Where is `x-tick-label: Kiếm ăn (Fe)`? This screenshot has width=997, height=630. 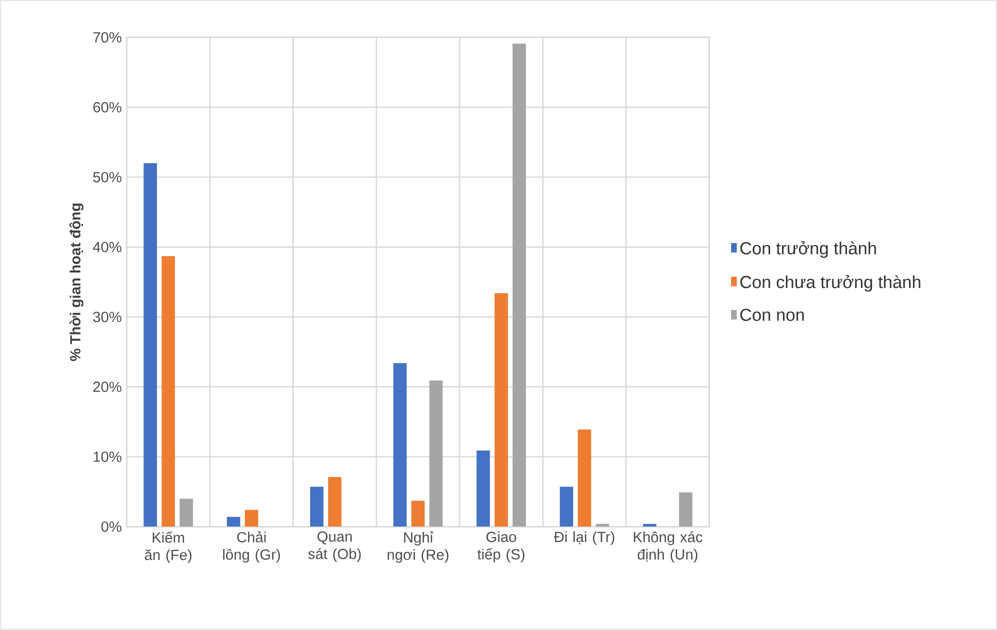
x-tick-label: Kiếm ăn (Fe) is located at coordinates (168, 547).